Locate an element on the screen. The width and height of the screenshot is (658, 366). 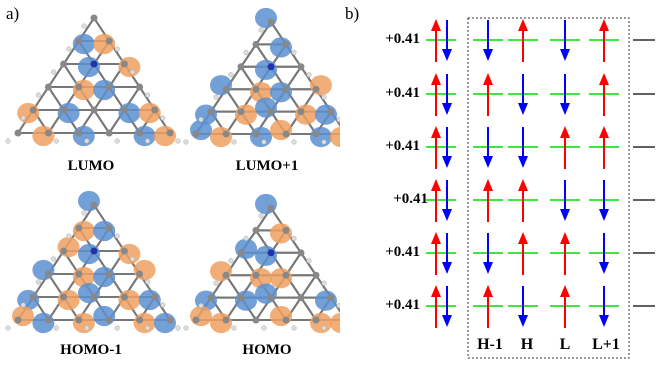
lumo-orbital is located at coordinates (93, 80).